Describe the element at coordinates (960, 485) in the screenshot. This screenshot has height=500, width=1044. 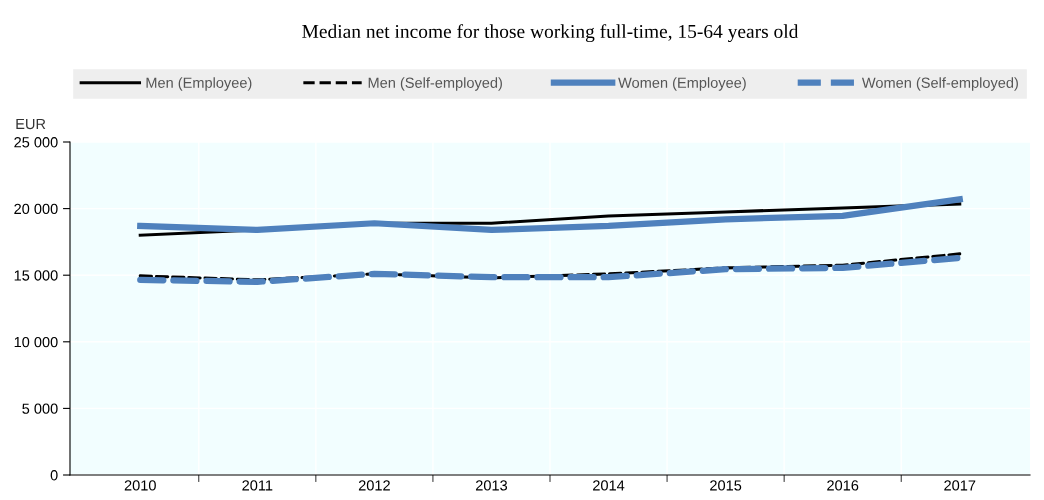
I see `x-tick-label: 2017` at that location.